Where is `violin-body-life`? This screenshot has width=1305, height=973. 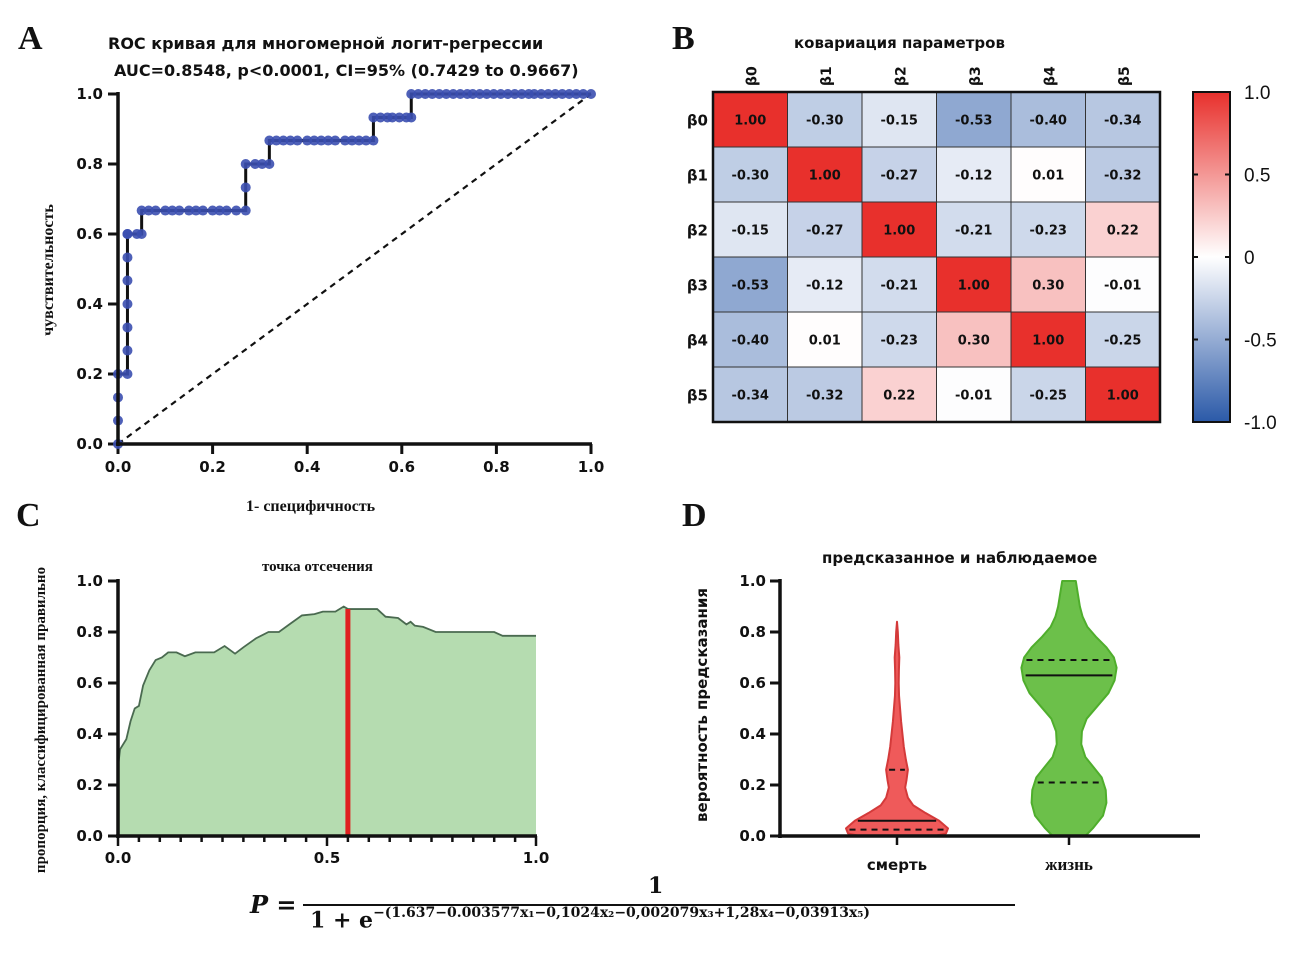
violin-body-life is located at coordinates (1069, 708).